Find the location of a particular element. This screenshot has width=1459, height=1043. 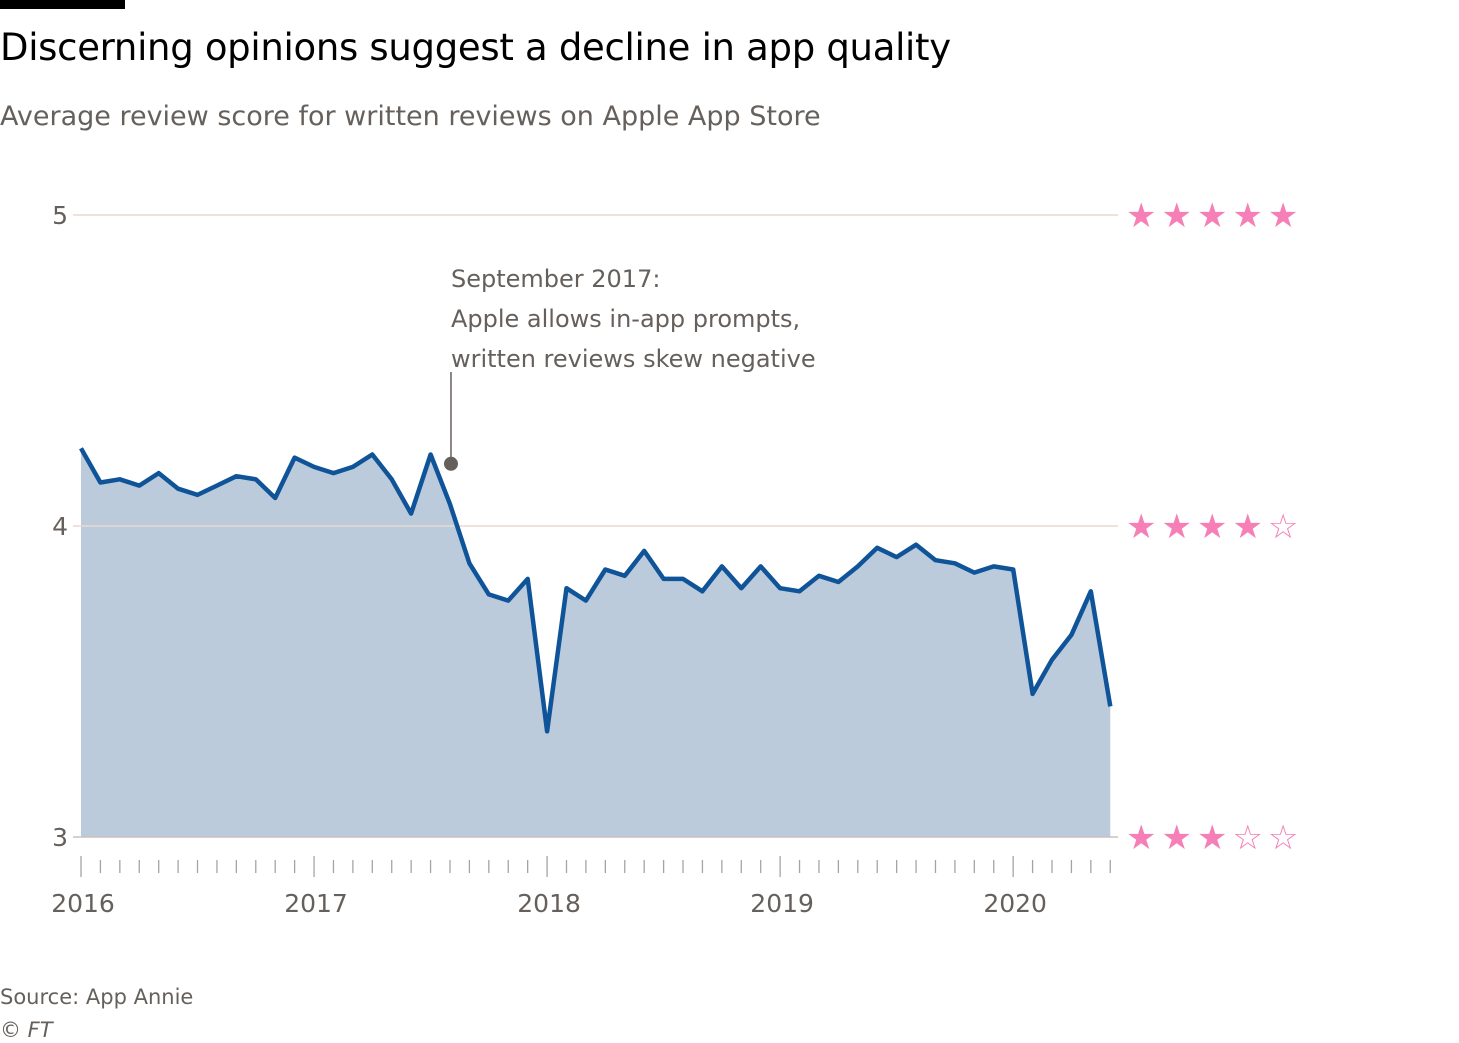

annotation-marker is located at coordinates (450, 463).